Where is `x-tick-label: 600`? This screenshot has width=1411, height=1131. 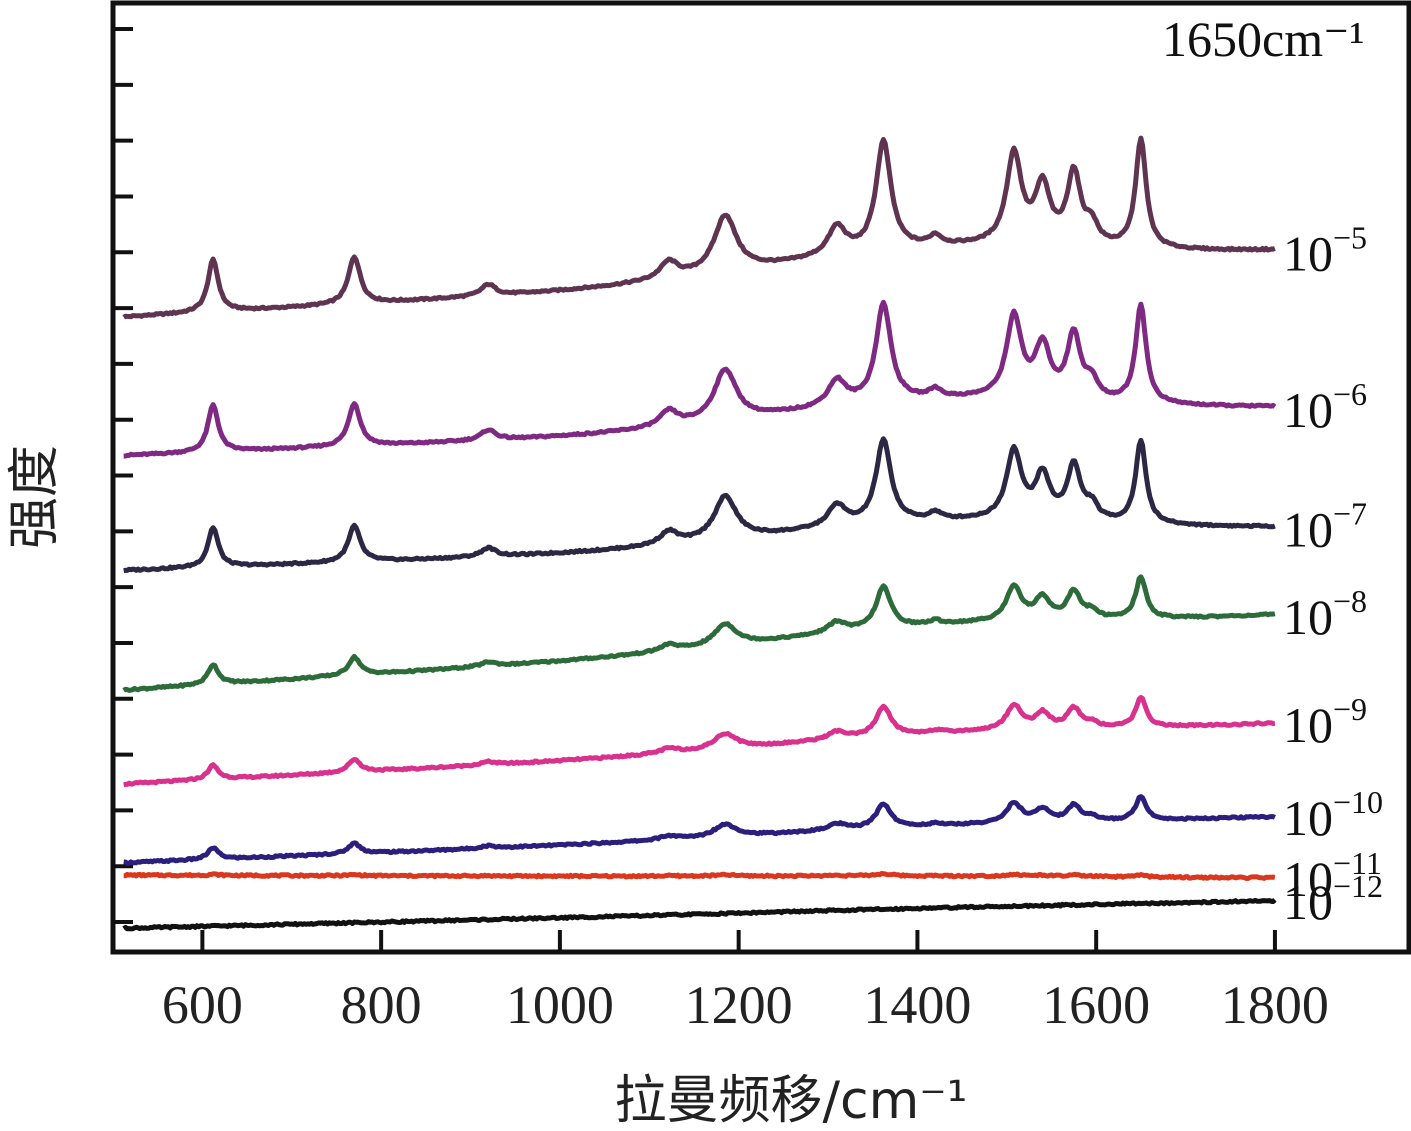 x-tick-label: 600 is located at coordinates (202, 1005).